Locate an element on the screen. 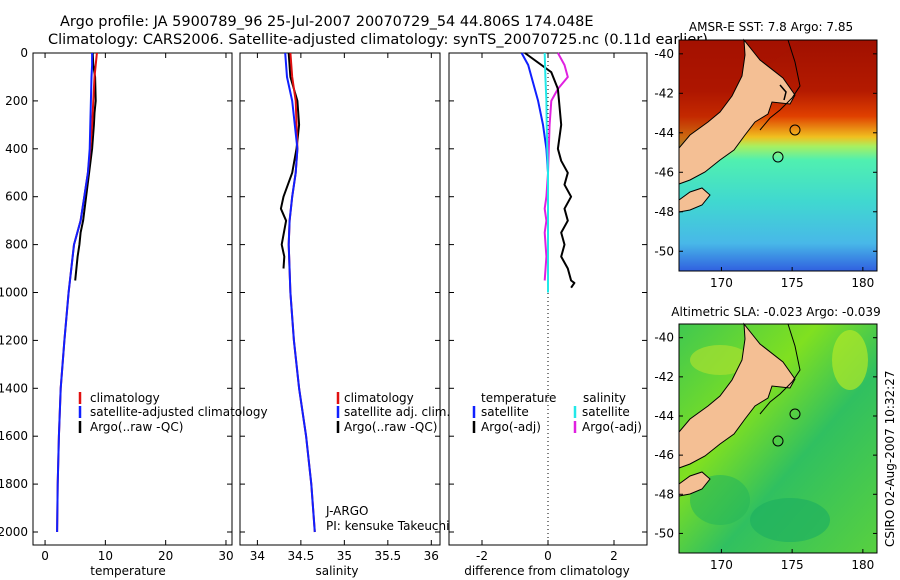 This screenshot has height=580, width=900. sst-warm-region is located at coordinates (739, 105).